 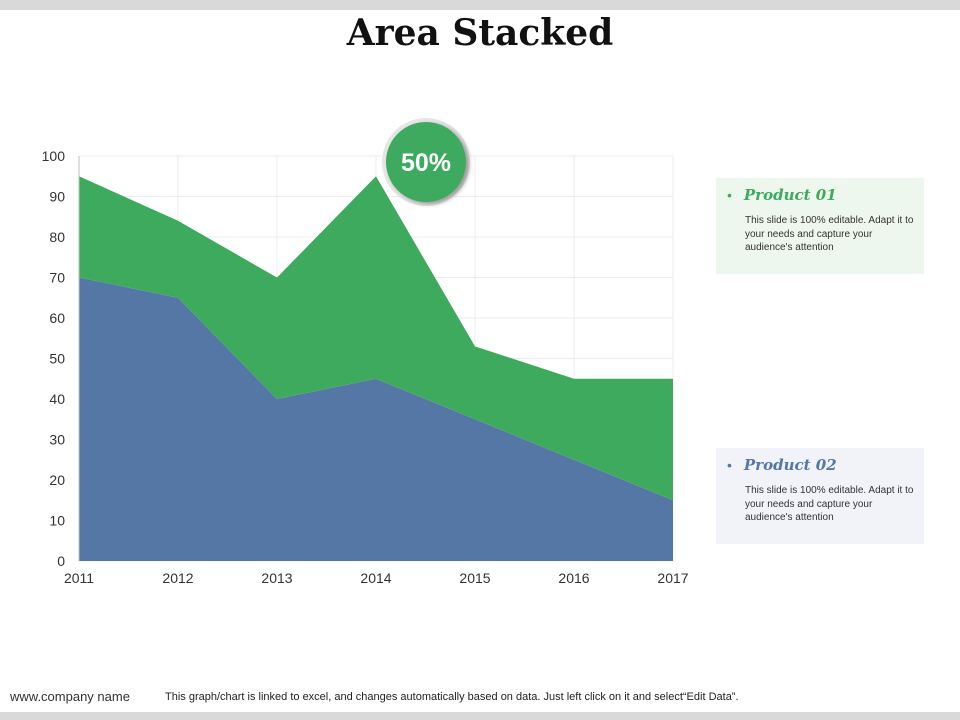 What do you see at coordinates (177, 578) in the screenshot?
I see `x-tick-label: 2012` at bounding box center [177, 578].